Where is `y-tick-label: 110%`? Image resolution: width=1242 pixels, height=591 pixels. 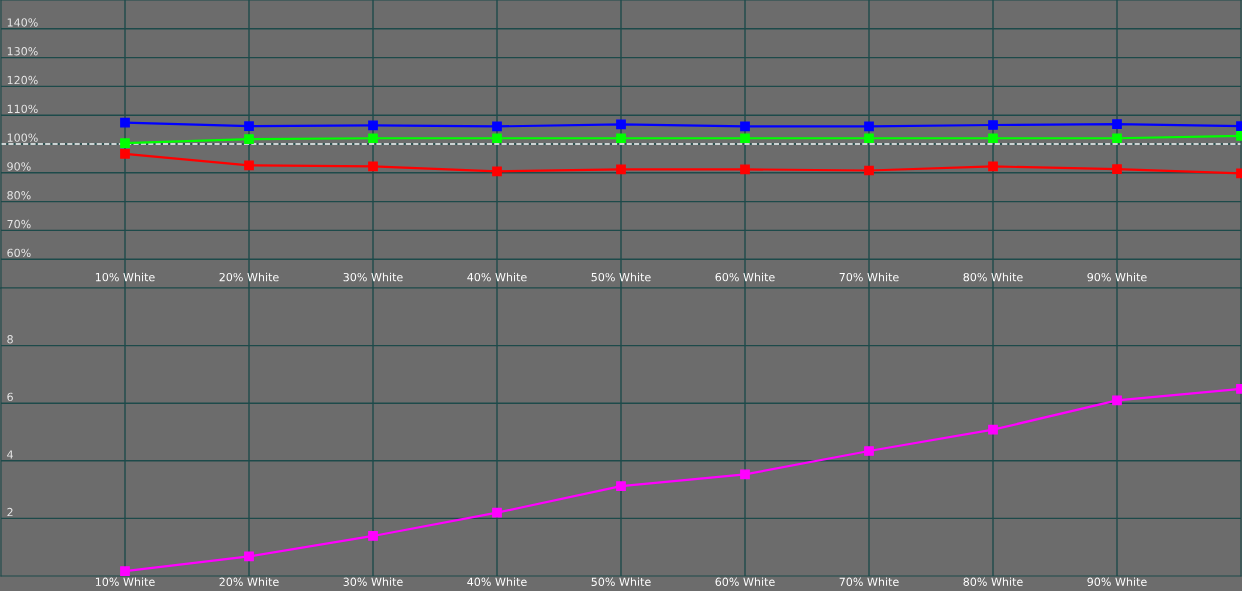 y-tick-label: 110% is located at coordinates (22, 109).